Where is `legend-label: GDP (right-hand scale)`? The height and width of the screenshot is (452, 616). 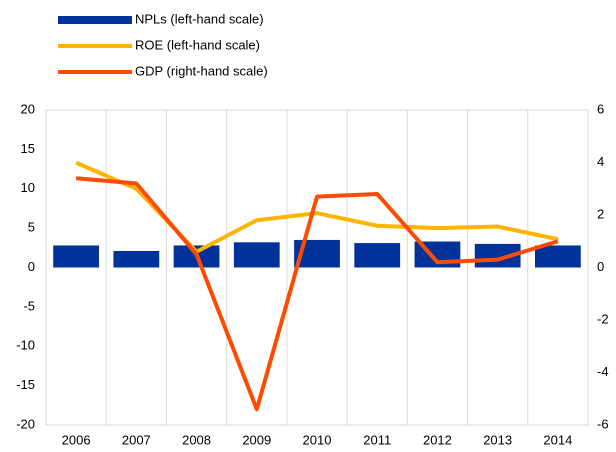 legend-label: GDP (right-hand scale) is located at coordinates (201, 70).